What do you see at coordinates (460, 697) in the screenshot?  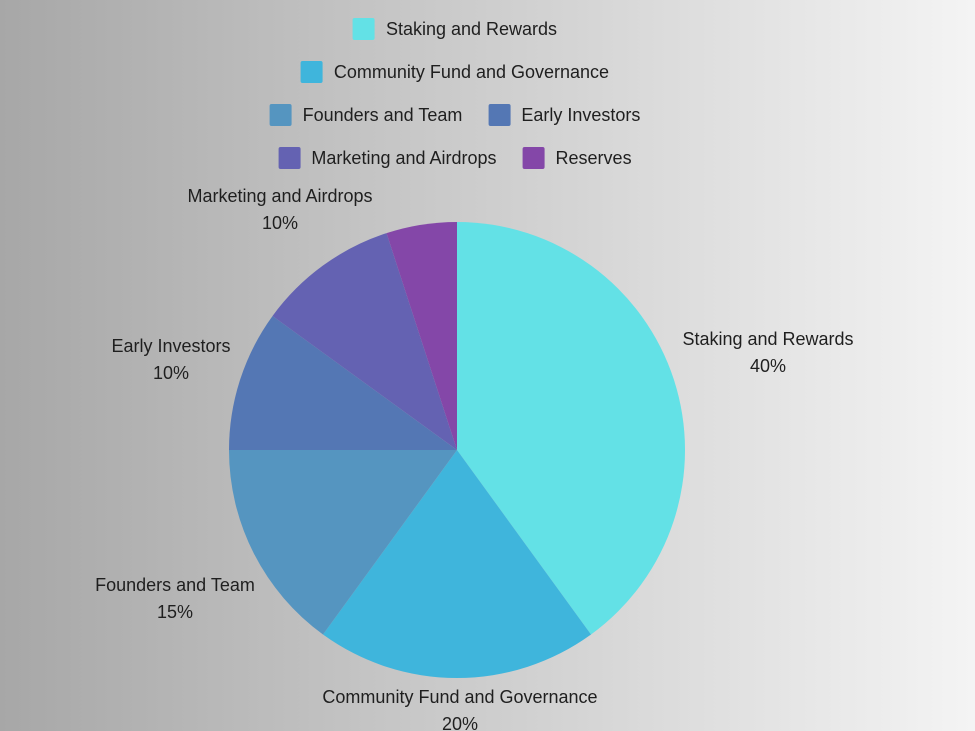 I see `slice-label-community-name: Community Fund and Governance` at bounding box center [460, 697].